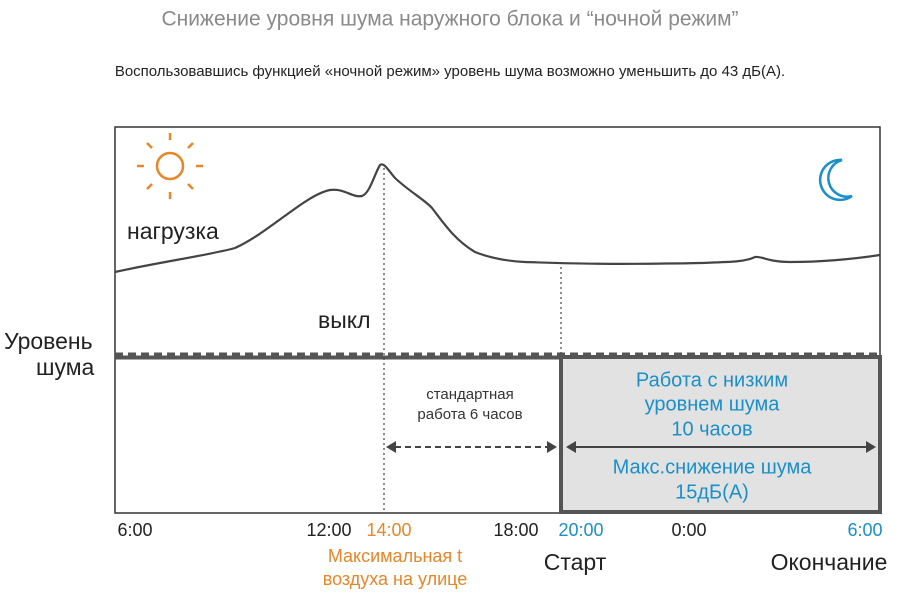 The image size is (900, 601). What do you see at coordinates (829, 562) in the screenshot?
I see `end-label: Окончание` at bounding box center [829, 562].